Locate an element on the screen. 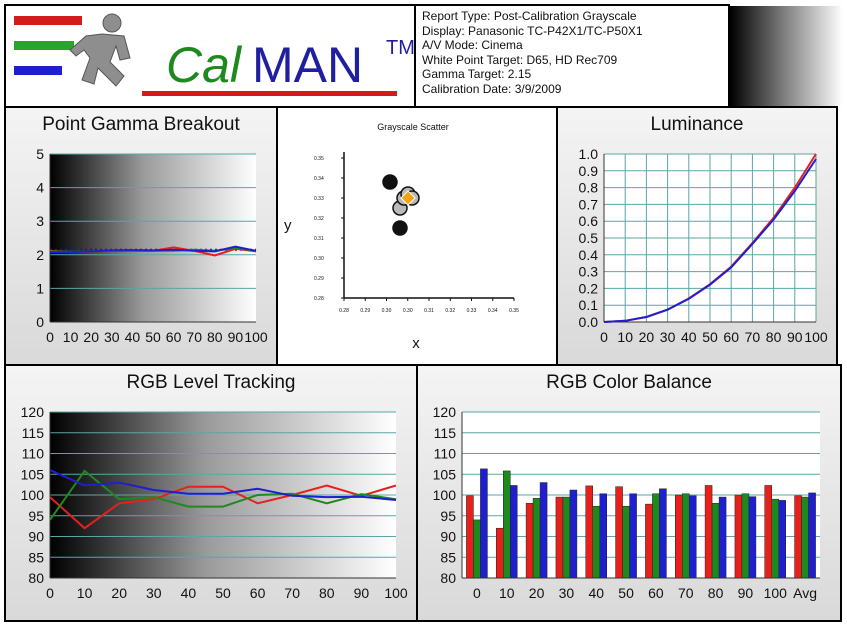 This screenshot has height=626, width=847. y-tick-label: 0 is located at coordinates (40, 322).